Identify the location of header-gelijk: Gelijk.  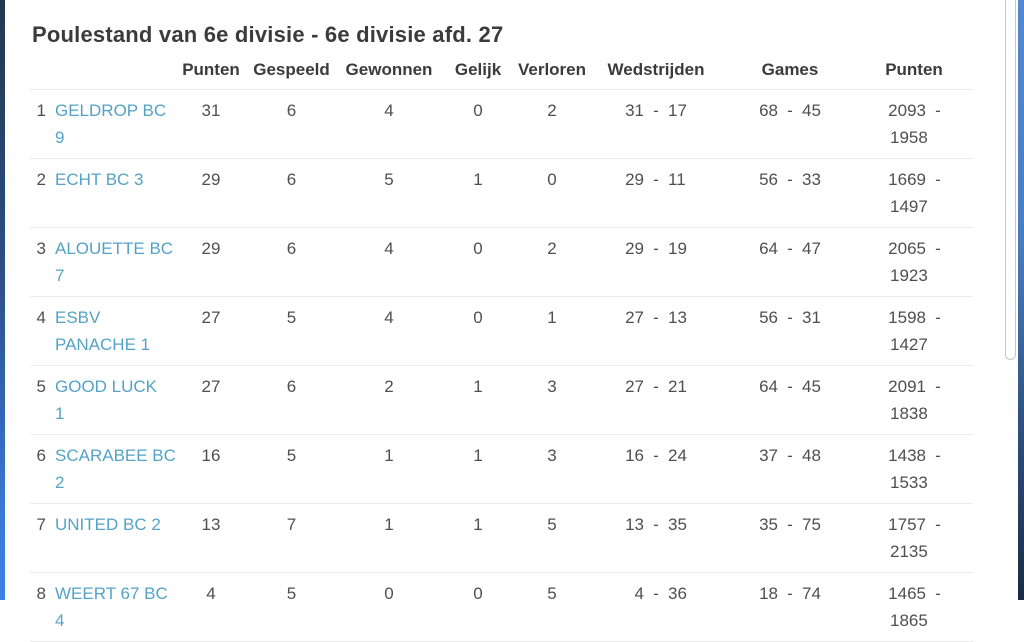
(478, 72).